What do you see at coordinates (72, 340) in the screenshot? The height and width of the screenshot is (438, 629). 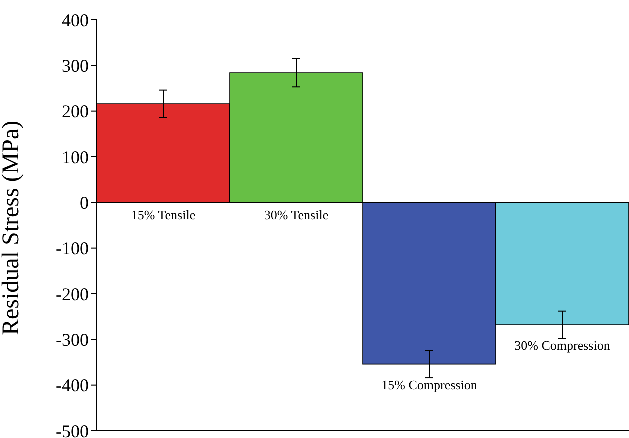 I see `y-tick-label: -300` at bounding box center [72, 340].